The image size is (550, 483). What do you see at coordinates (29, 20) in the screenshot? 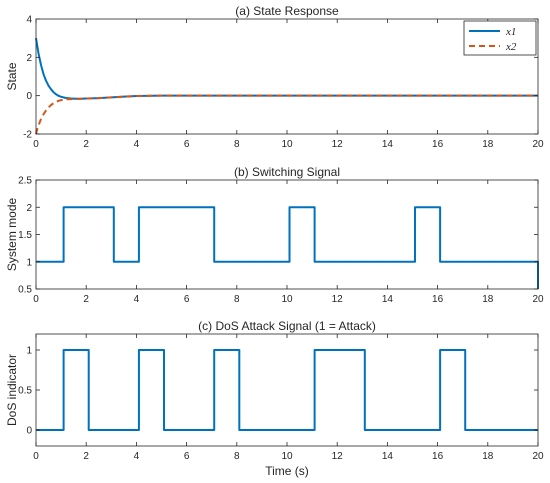
I see `y-tick-label: 4` at bounding box center [29, 20].